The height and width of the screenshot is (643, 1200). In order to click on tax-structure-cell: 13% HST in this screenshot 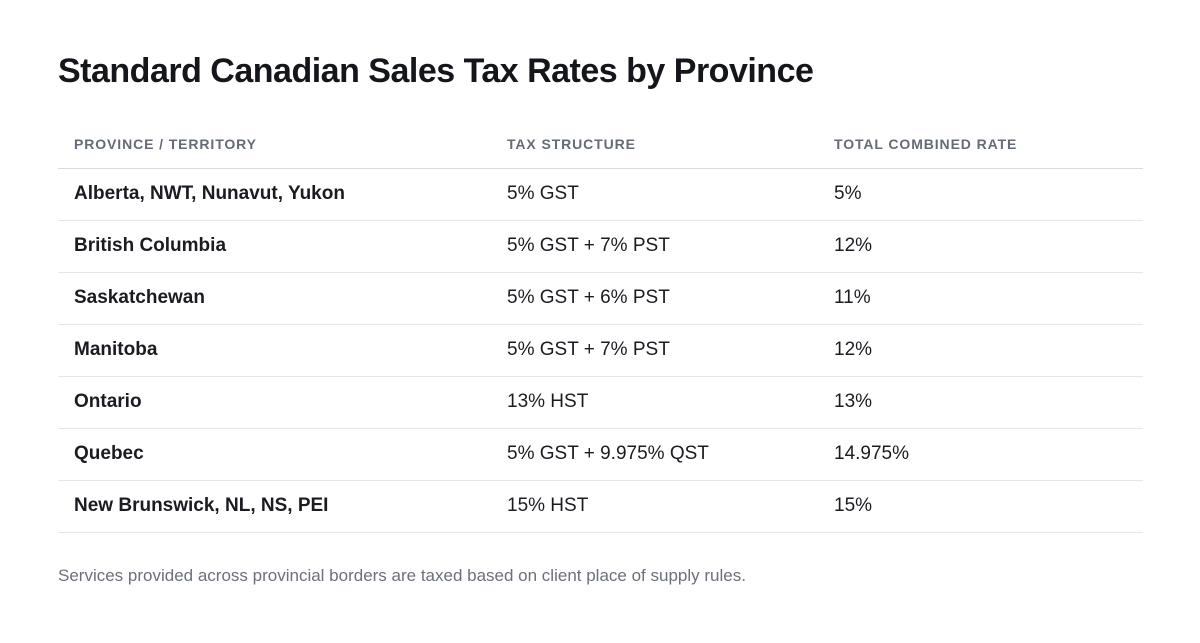, I will do `click(548, 401)`.